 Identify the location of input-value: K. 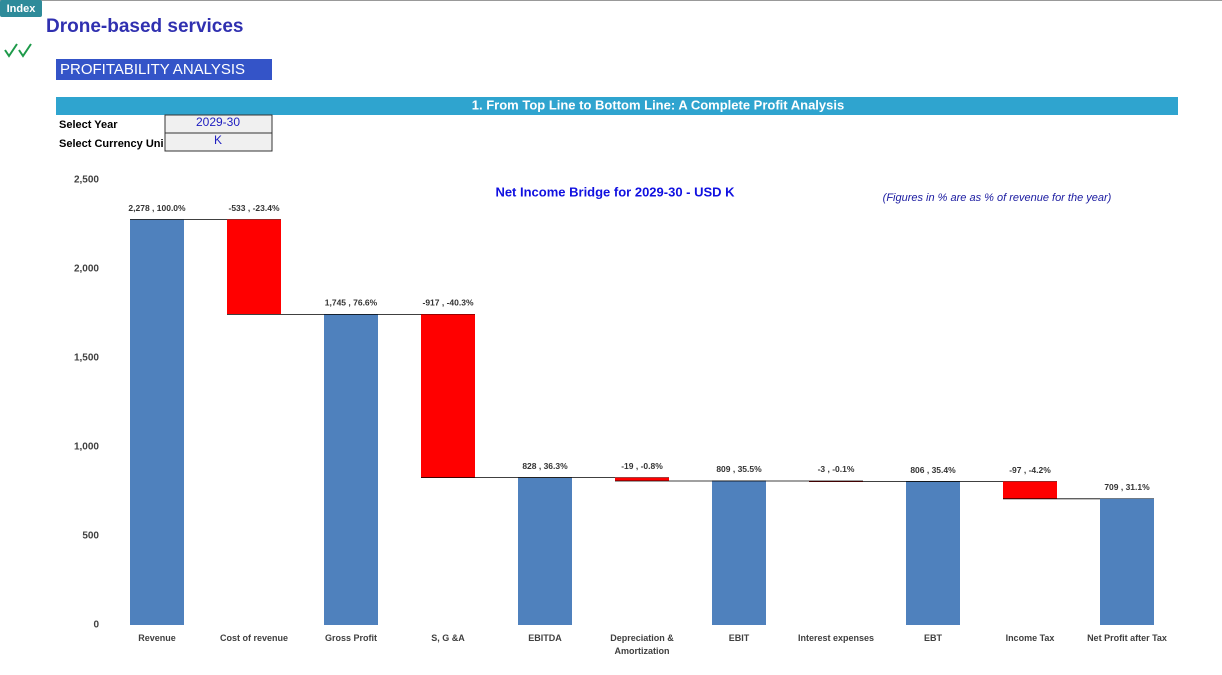
(218, 140).